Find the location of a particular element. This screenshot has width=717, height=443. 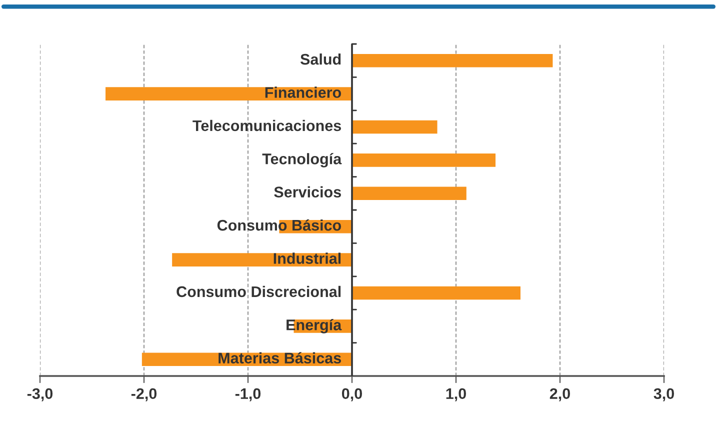

x-tick-label: 3,0 is located at coordinates (664, 395).